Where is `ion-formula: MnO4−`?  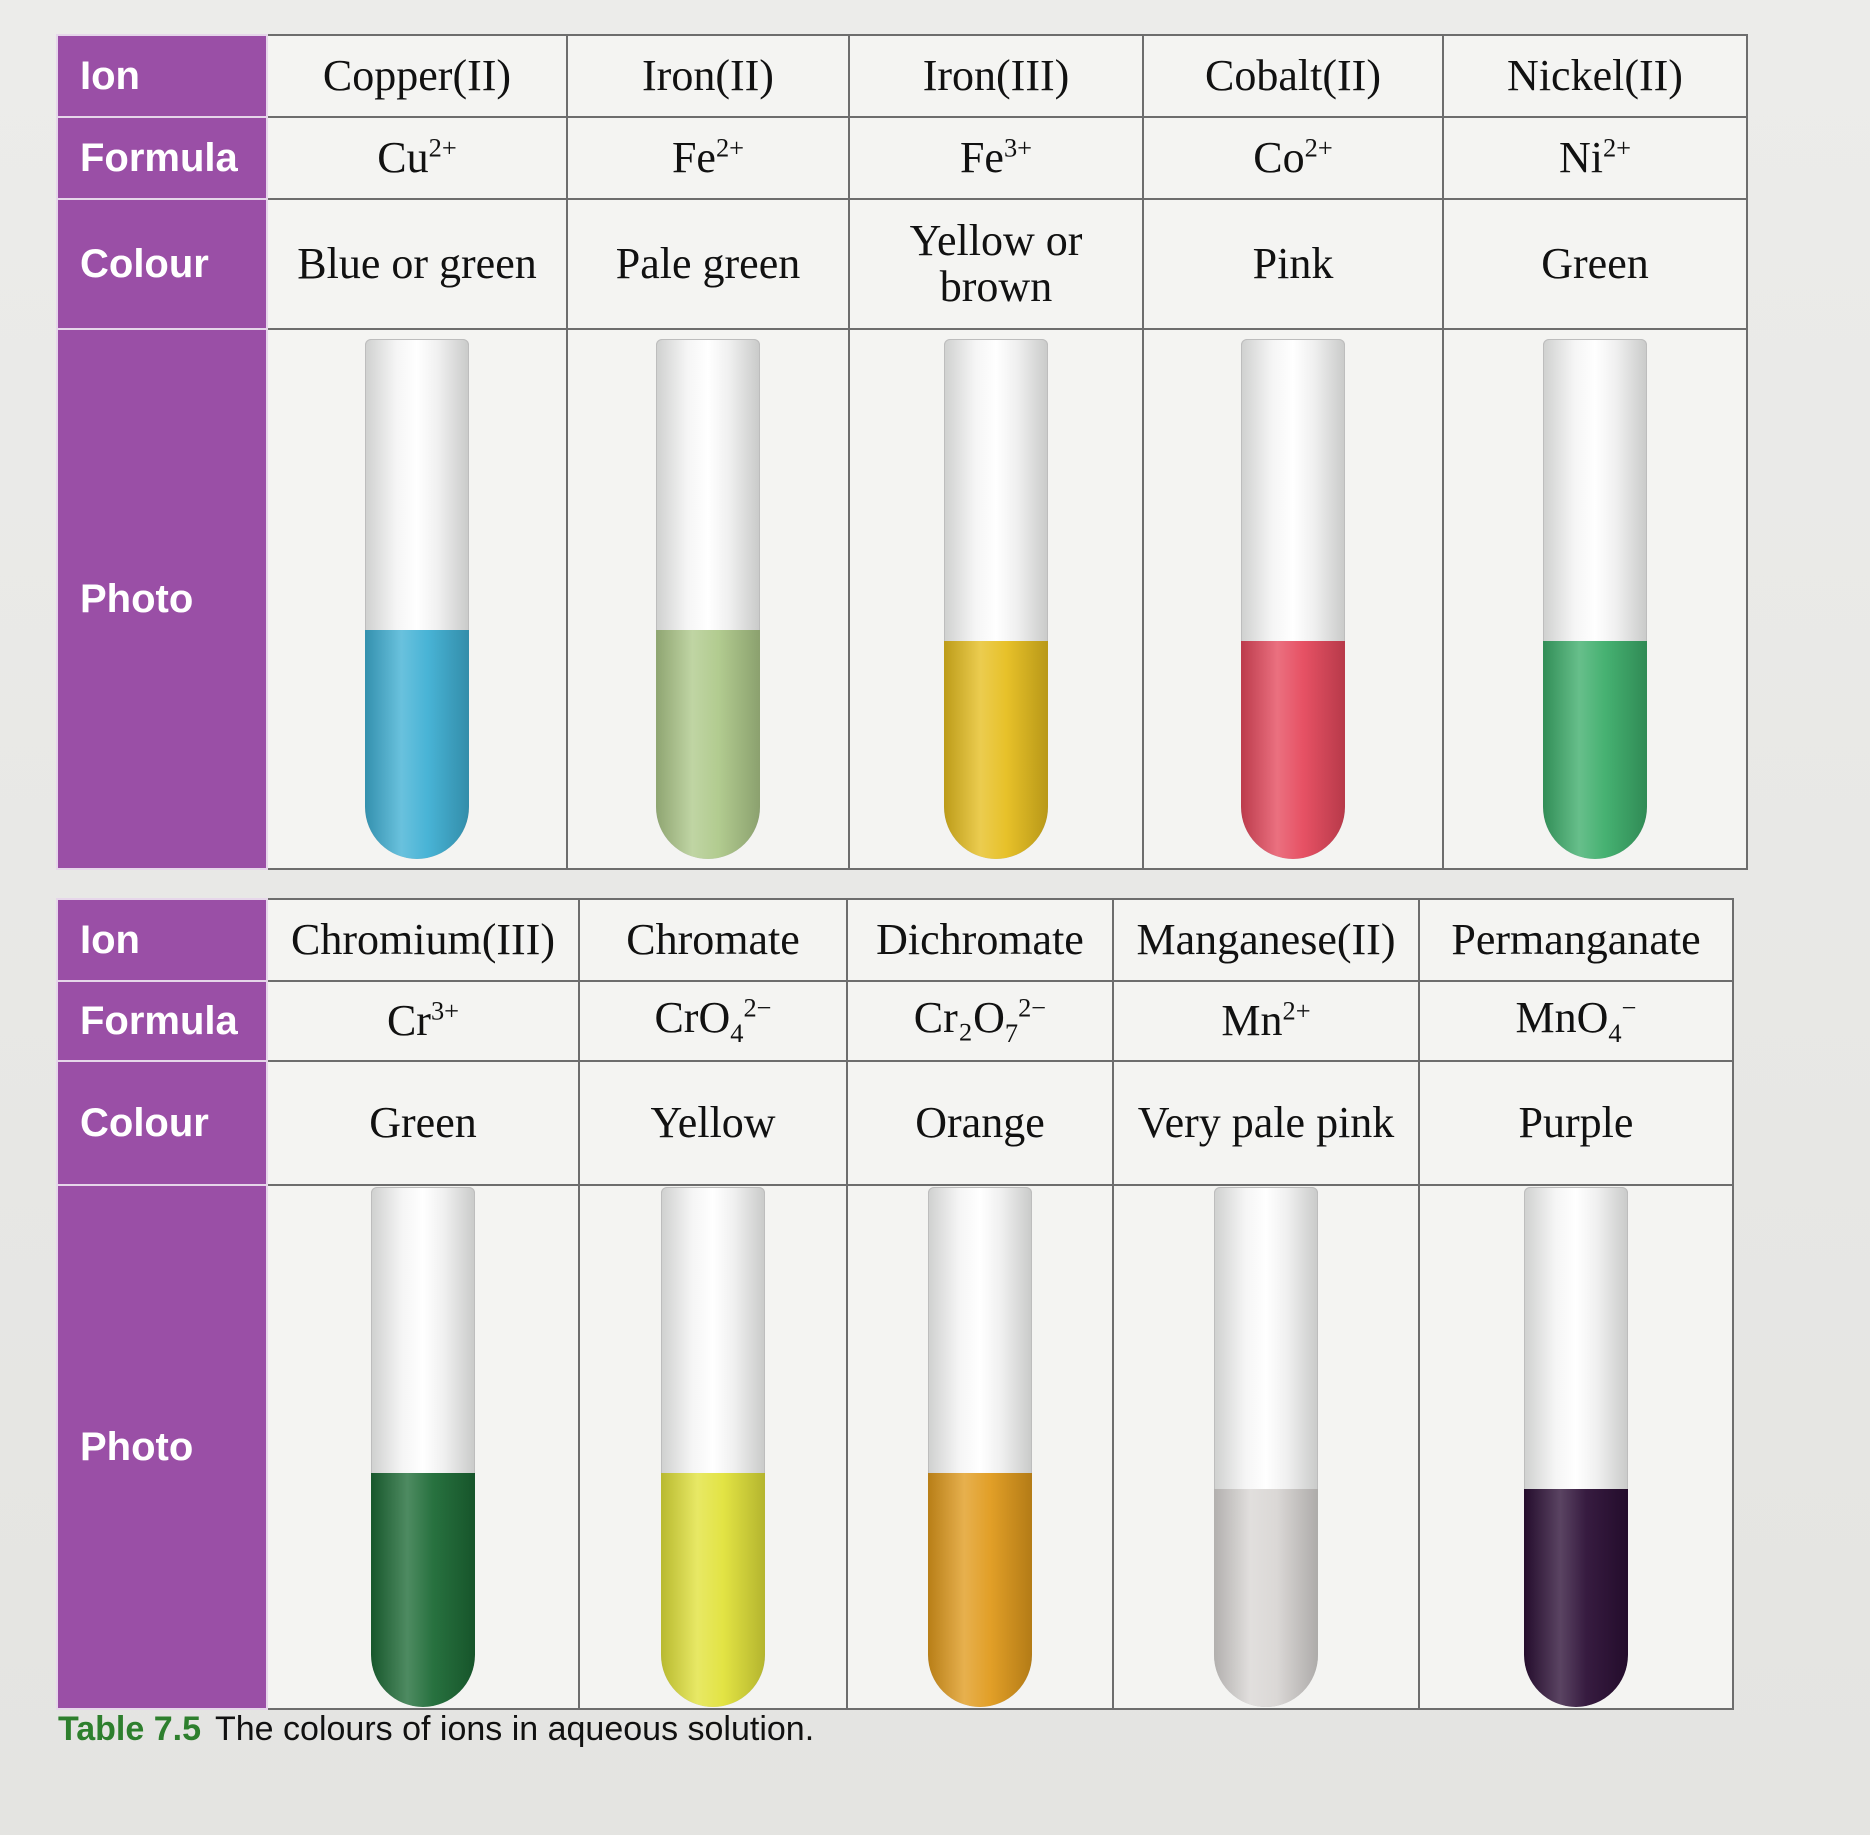 ion-formula: MnO4− is located at coordinates (1576, 1021).